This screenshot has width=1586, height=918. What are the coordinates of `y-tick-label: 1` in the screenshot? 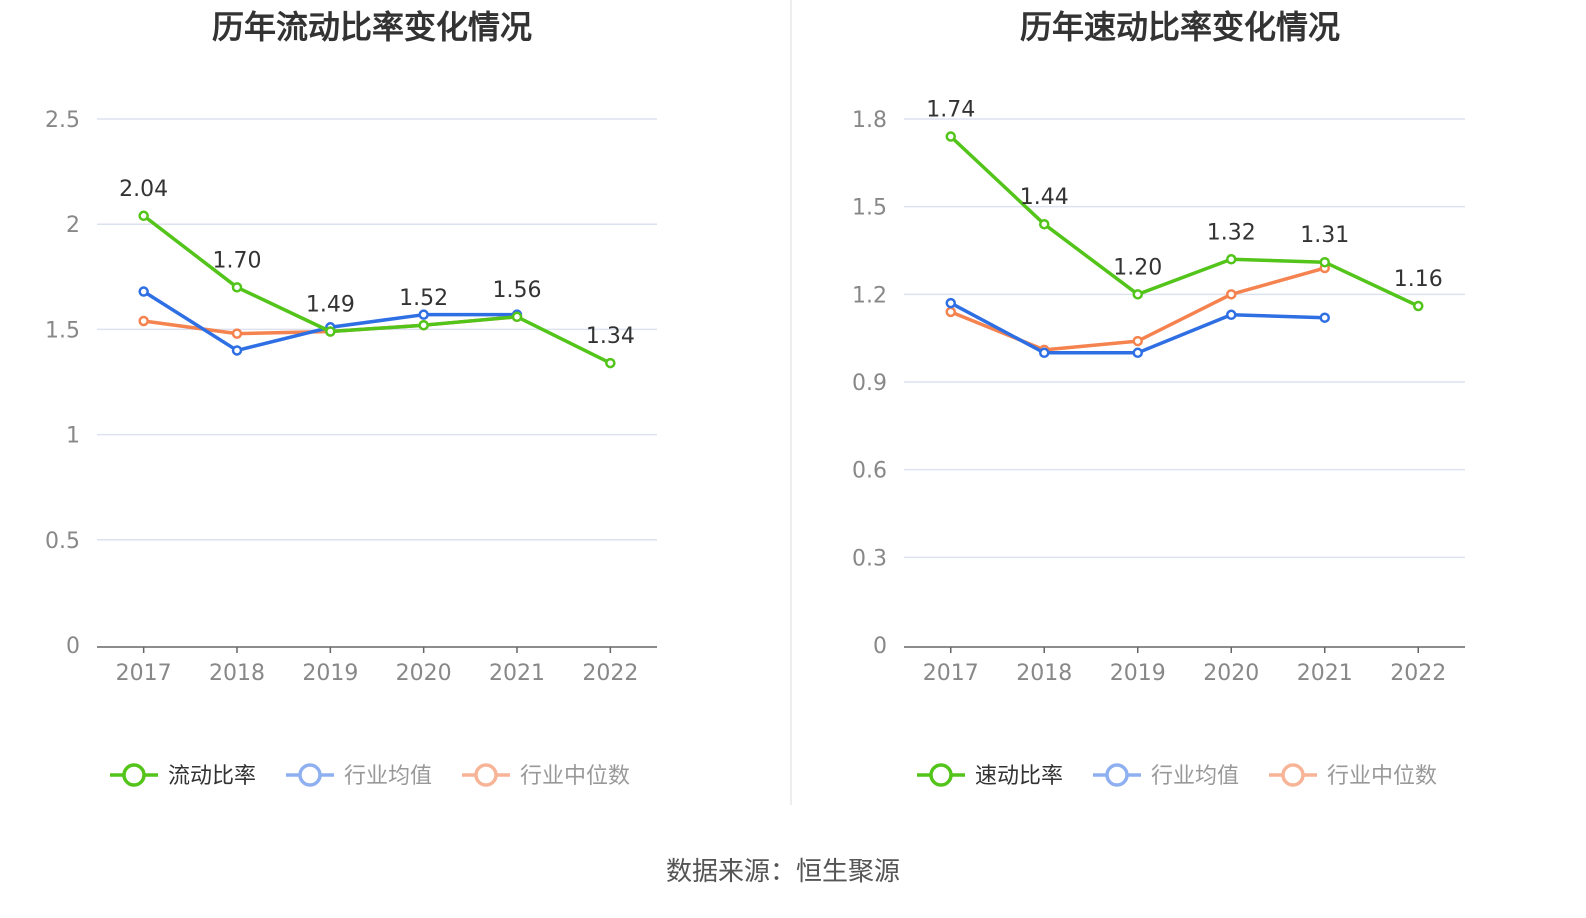 It's located at (73, 436).